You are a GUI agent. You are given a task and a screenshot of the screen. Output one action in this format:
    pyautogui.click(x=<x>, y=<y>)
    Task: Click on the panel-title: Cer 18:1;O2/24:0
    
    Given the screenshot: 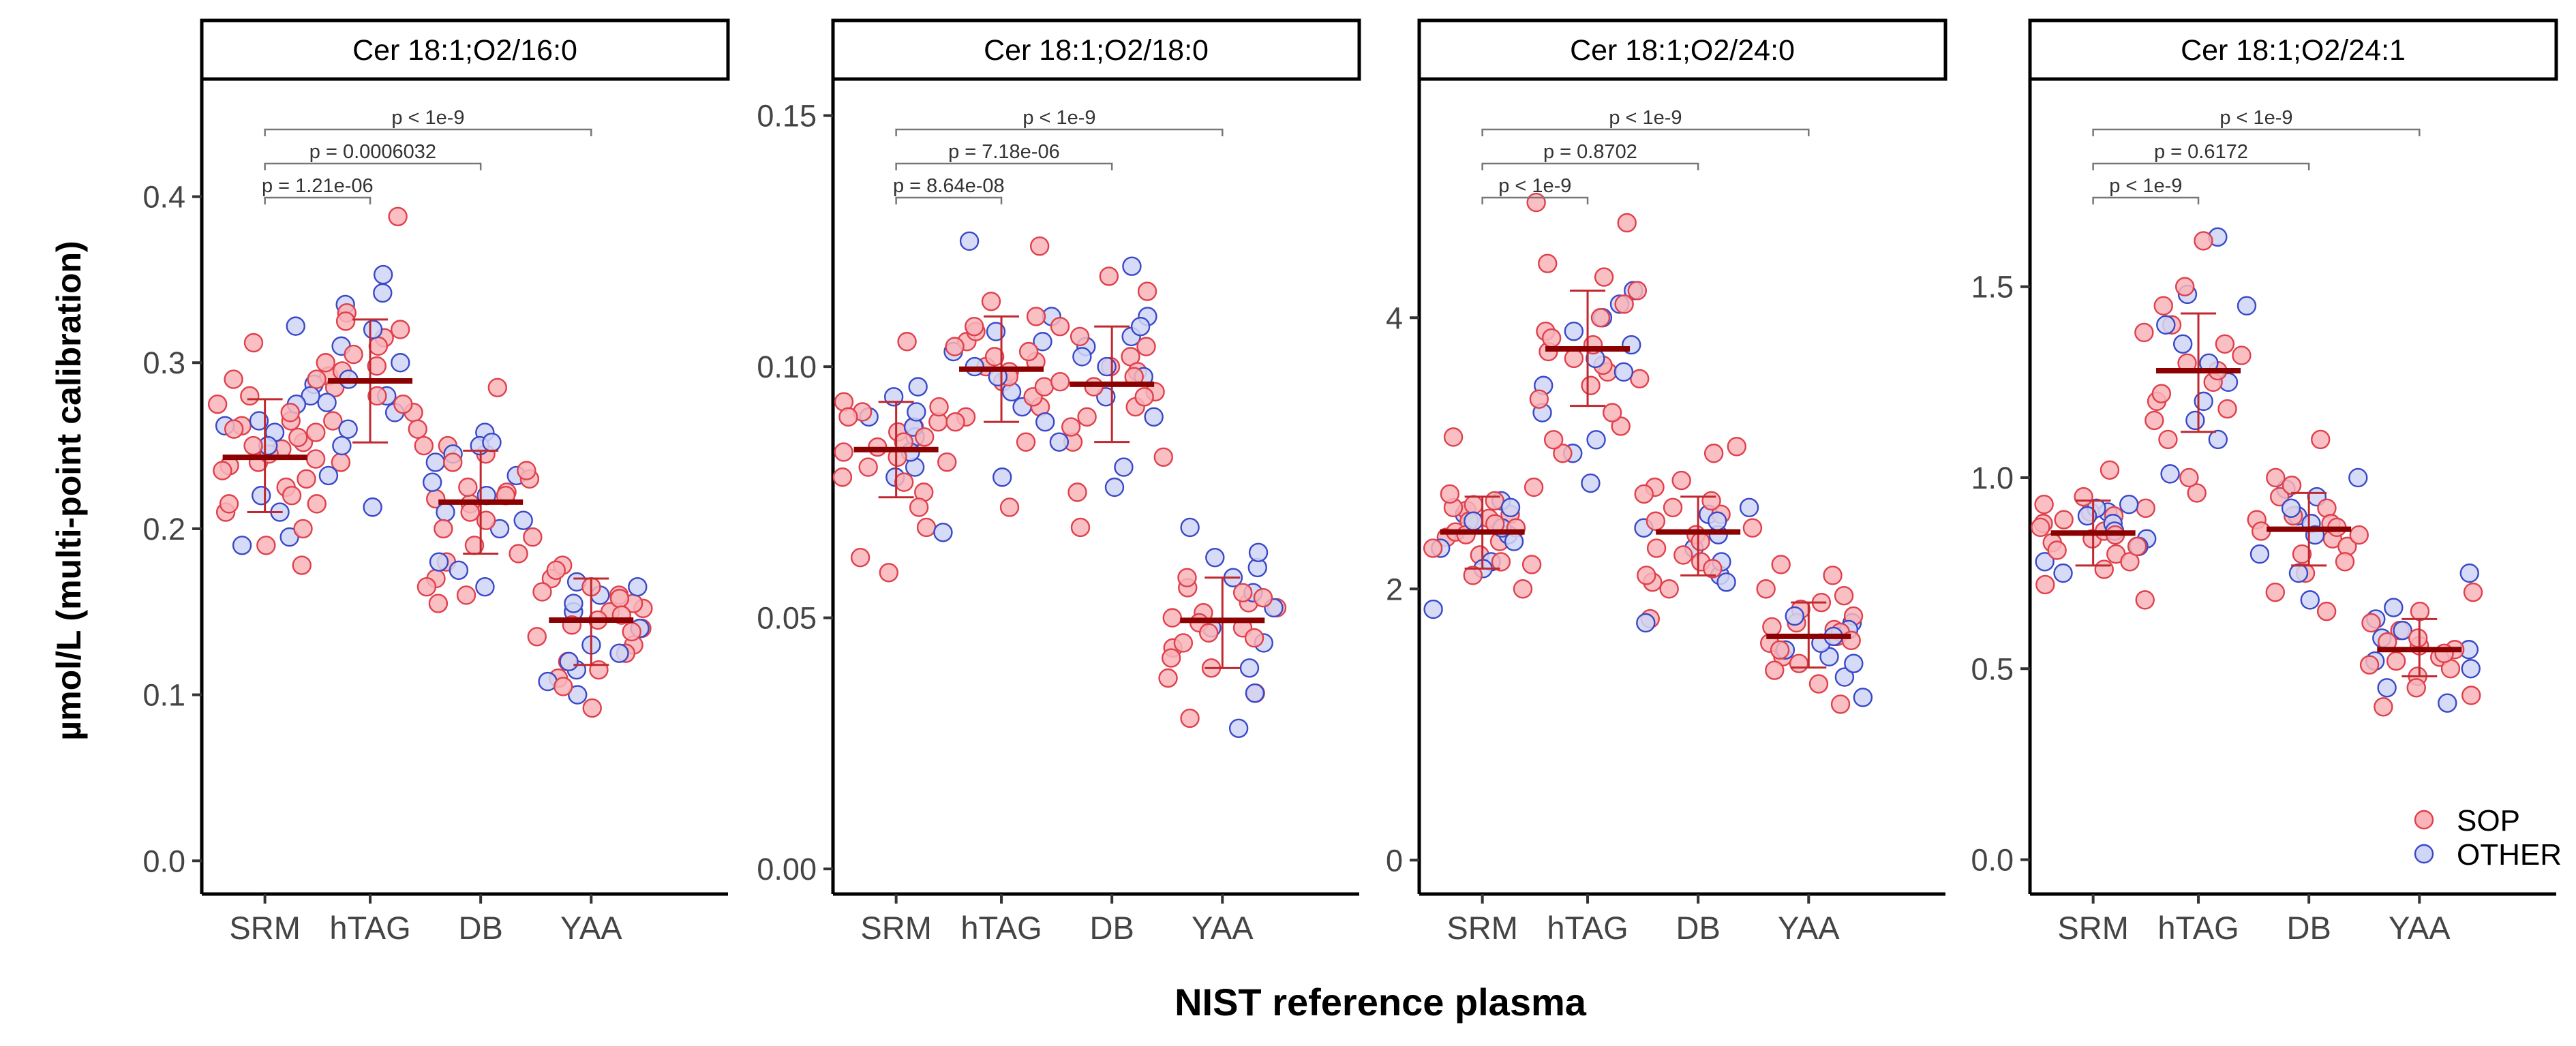 What is the action you would take?
    pyautogui.click(x=1682, y=51)
    